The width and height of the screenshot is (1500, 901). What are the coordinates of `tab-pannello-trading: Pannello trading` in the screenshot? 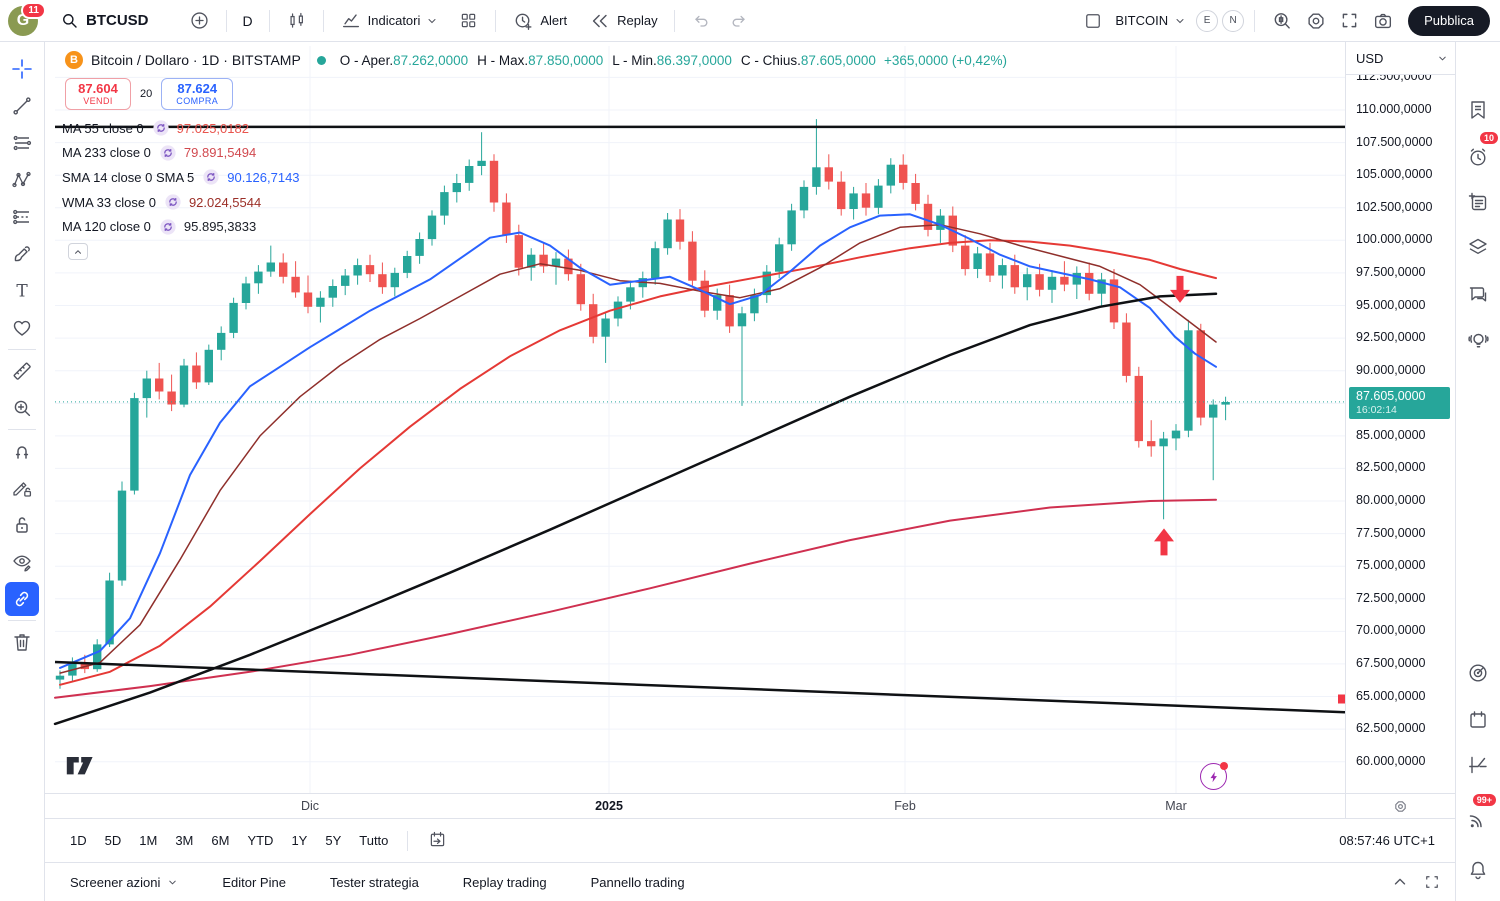 It's located at (638, 882).